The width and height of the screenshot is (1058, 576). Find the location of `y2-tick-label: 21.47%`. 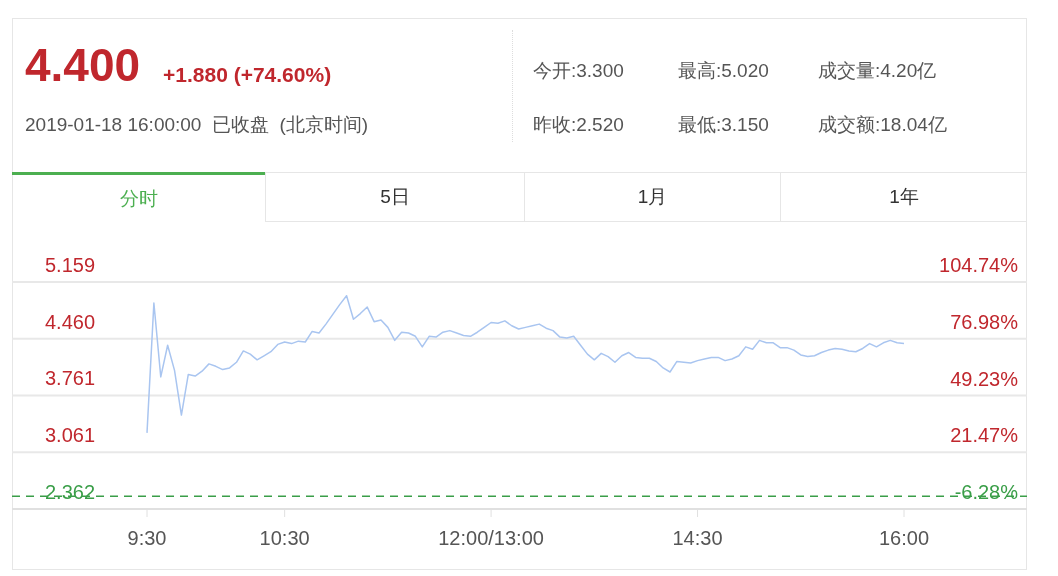

y2-tick-label: 21.47% is located at coordinates (984, 435).